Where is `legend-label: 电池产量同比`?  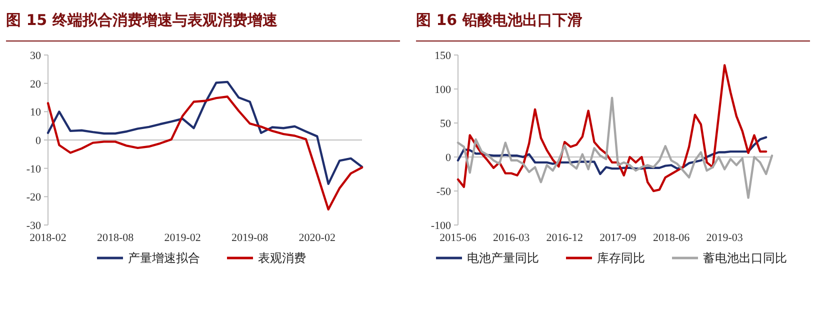 legend-label: 电池产量同比 is located at coordinates (503, 258).